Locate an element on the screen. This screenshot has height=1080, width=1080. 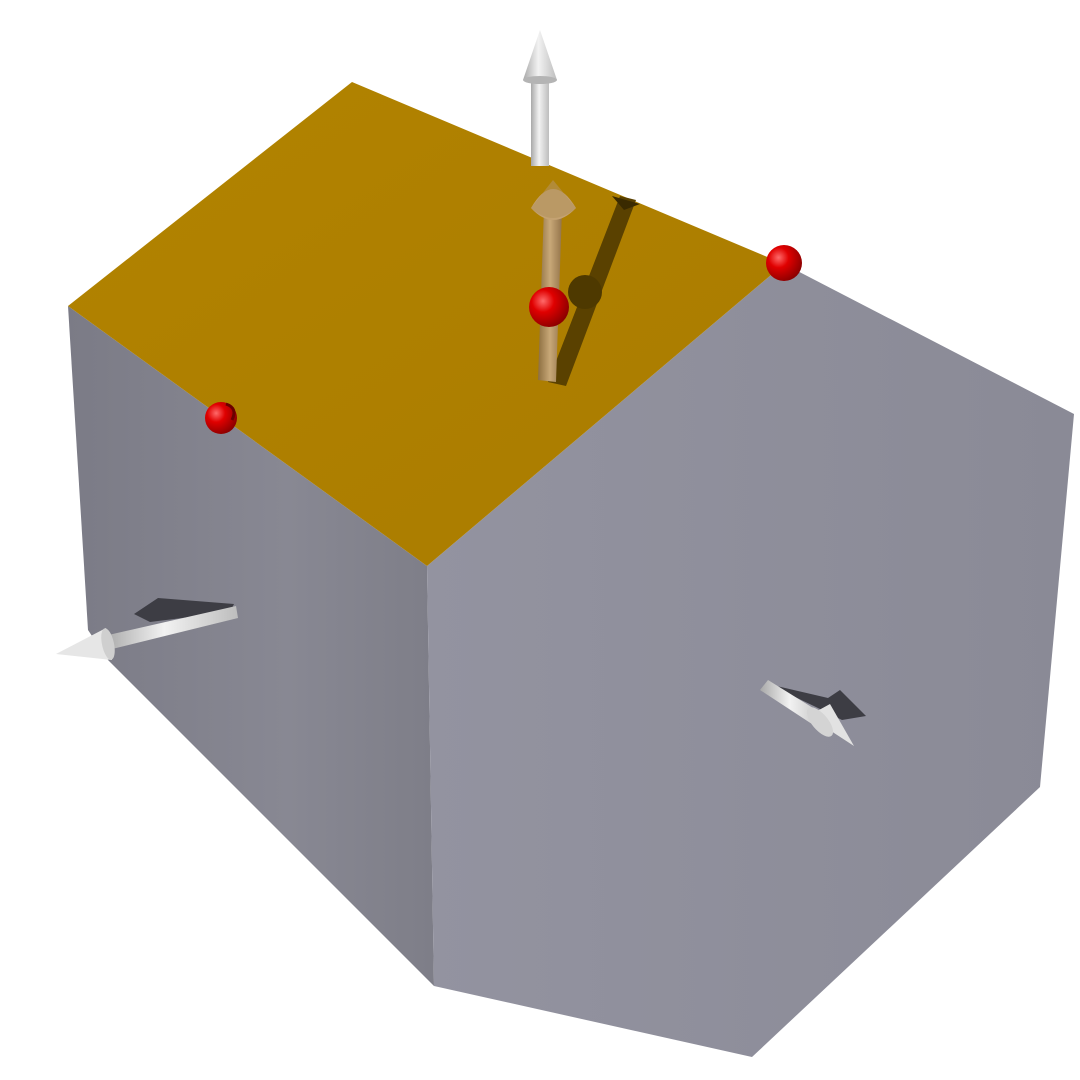
top-arrow-shadow is located at coordinates (594, 291).